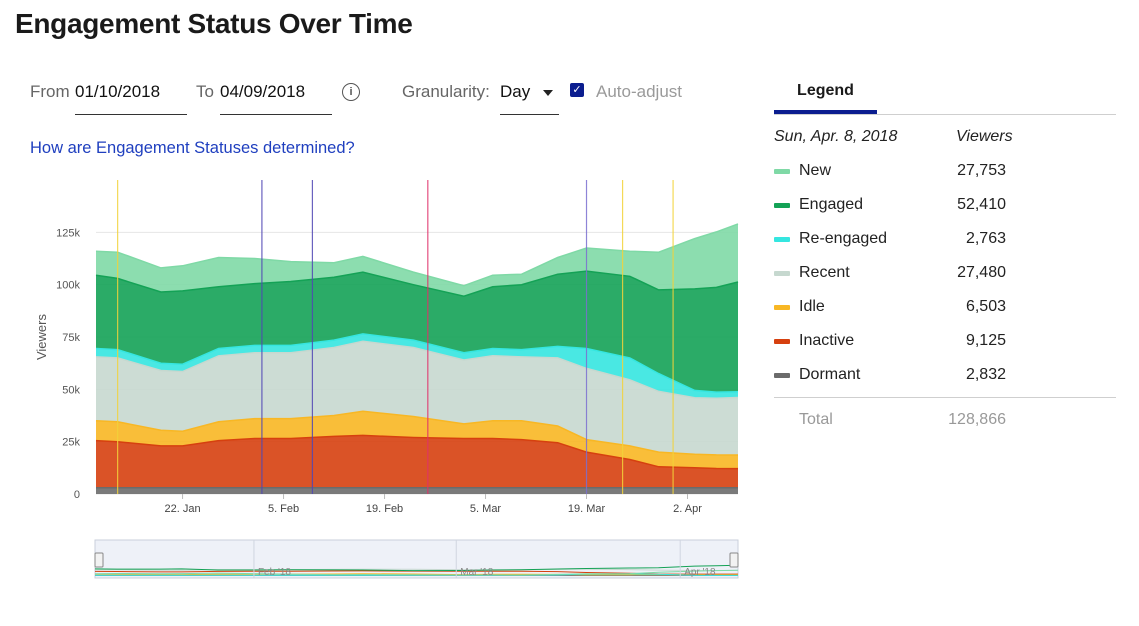 The height and width of the screenshot is (626, 1139). What do you see at coordinates (446, 91) in the screenshot?
I see `granularity-label: Granularity:` at bounding box center [446, 91].